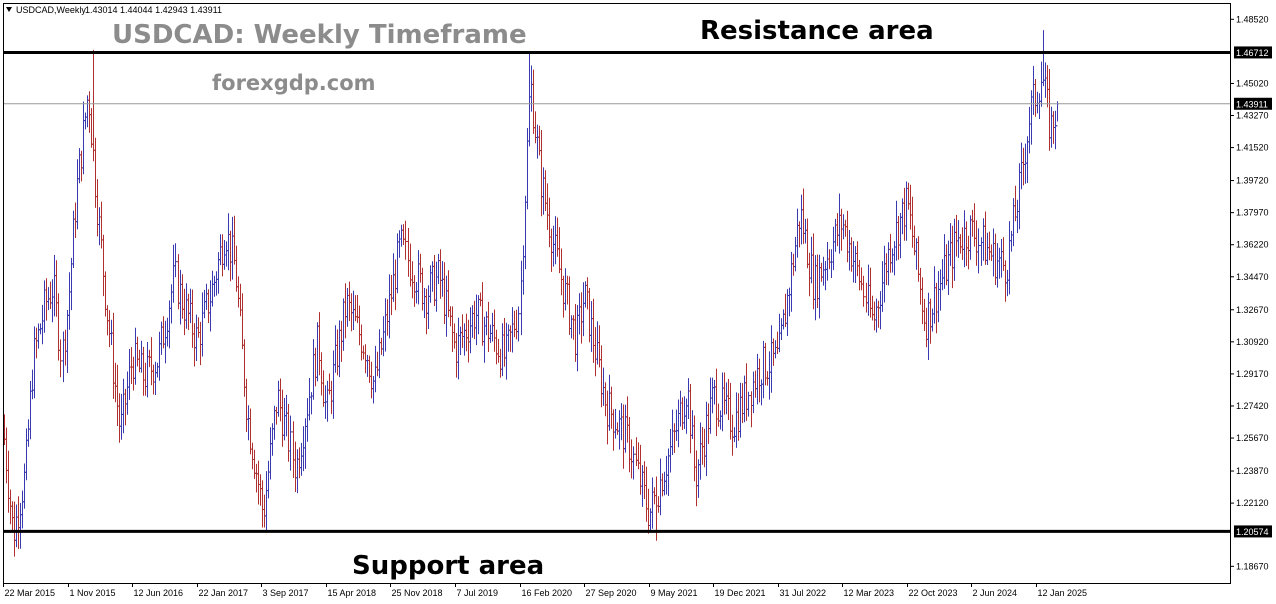 The width and height of the screenshot is (1276, 604). What do you see at coordinates (1252, 116) in the screenshot?
I see `y-tick-label: 1.43270` at bounding box center [1252, 116].